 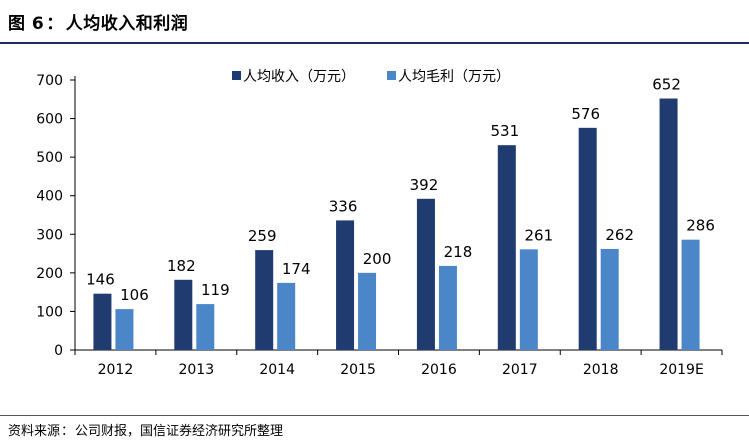 What do you see at coordinates (49, 81) in the screenshot?
I see `y-tick-label: 700` at bounding box center [49, 81].